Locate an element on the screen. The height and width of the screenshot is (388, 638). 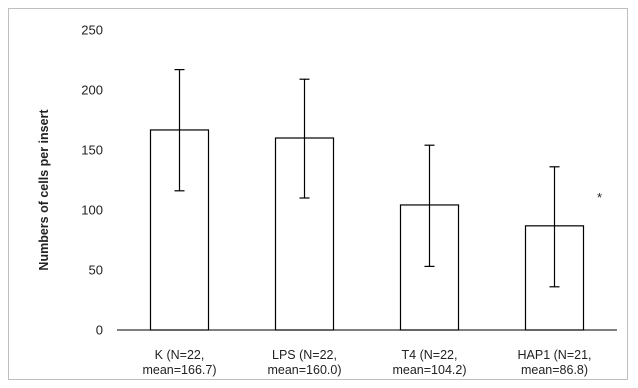
x-tick-label: K (N=22, is located at coordinates (180, 355).